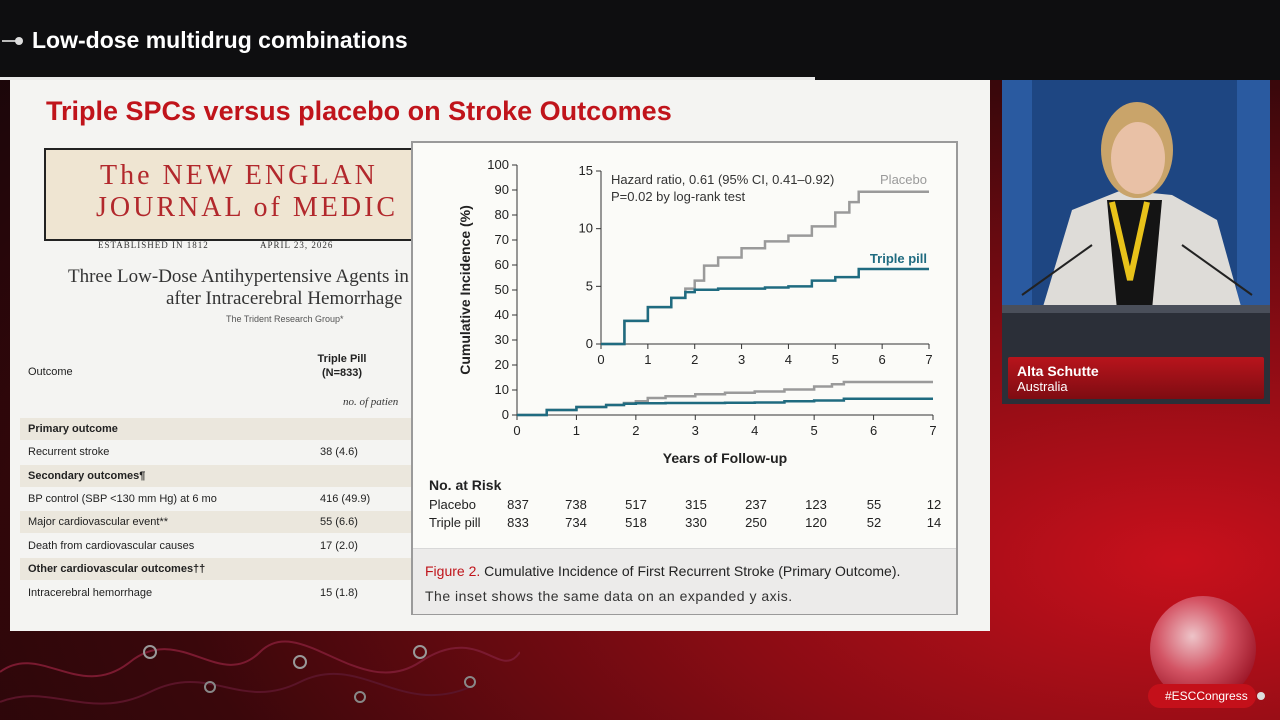 The width and height of the screenshot is (1280, 720). What do you see at coordinates (247, 207) in the screenshot?
I see `journal-name-line2: JOURNAL of MEDIC` at bounding box center [247, 207].